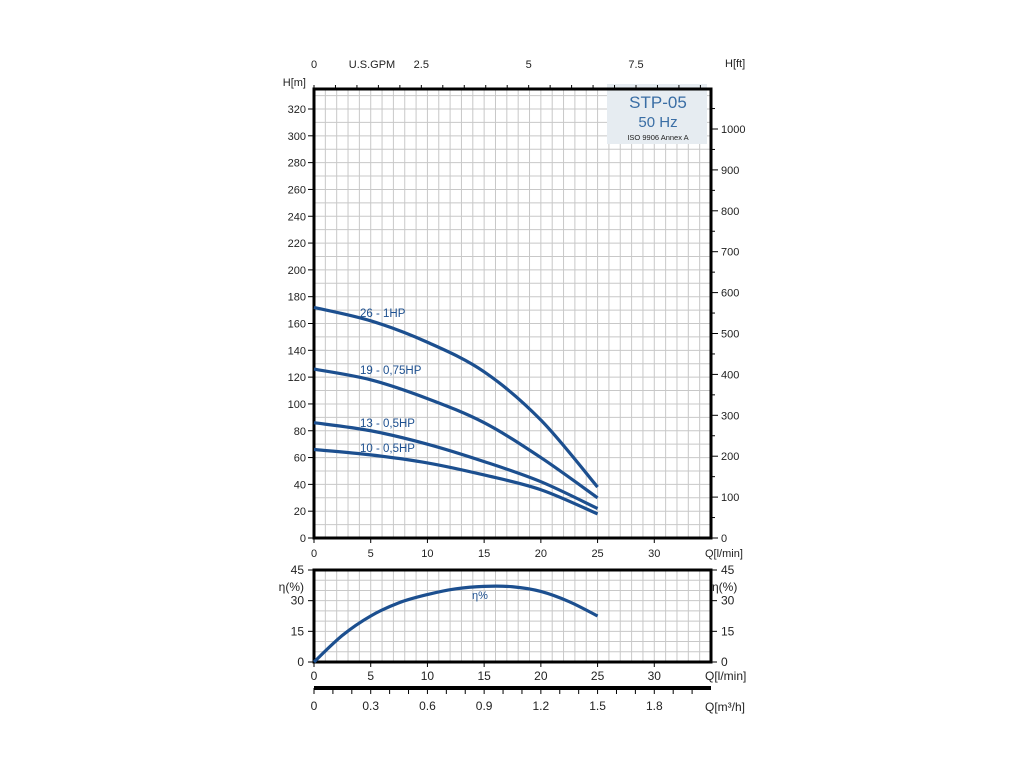 This screenshot has width=1024, height=768. I want to click on x-tick-label: 20, so click(541, 554).